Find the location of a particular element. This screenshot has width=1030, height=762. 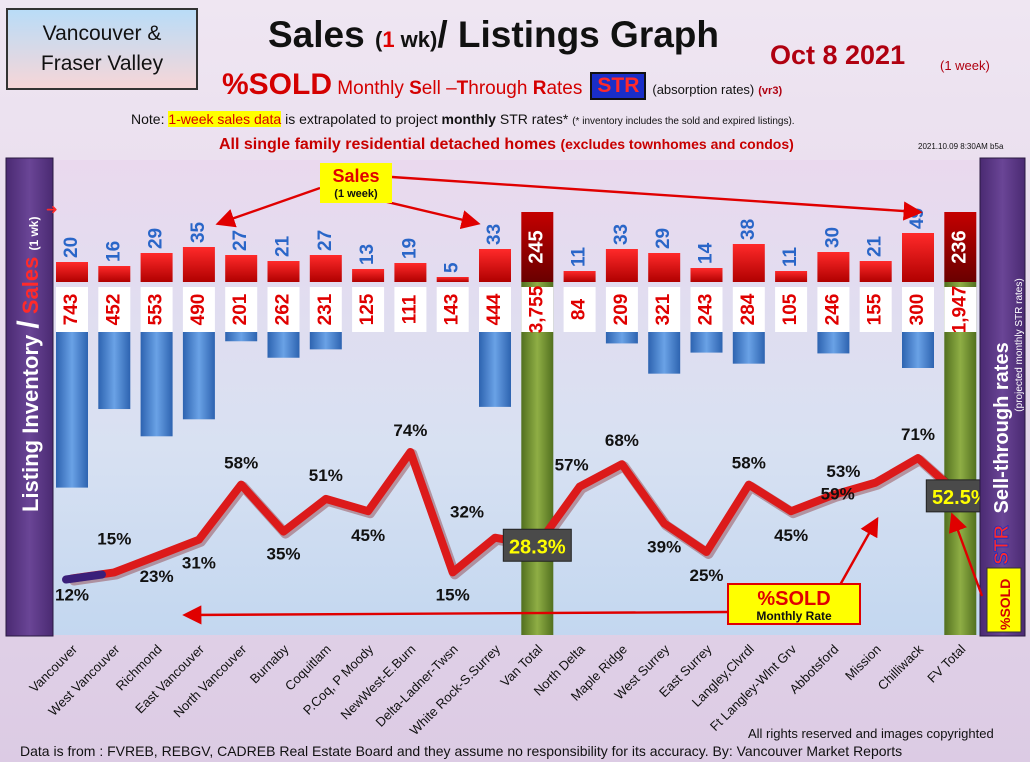

sold-rate-label: 32% is located at coordinates (467, 512).